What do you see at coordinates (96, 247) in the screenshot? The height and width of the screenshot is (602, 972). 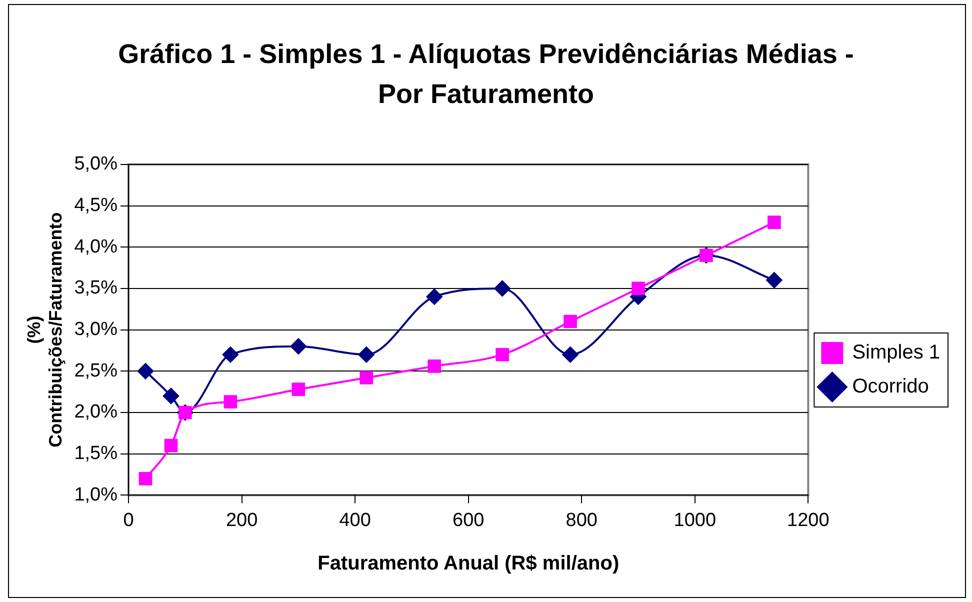 I see `y-tick-label: 4,0%` at bounding box center [96, 247].